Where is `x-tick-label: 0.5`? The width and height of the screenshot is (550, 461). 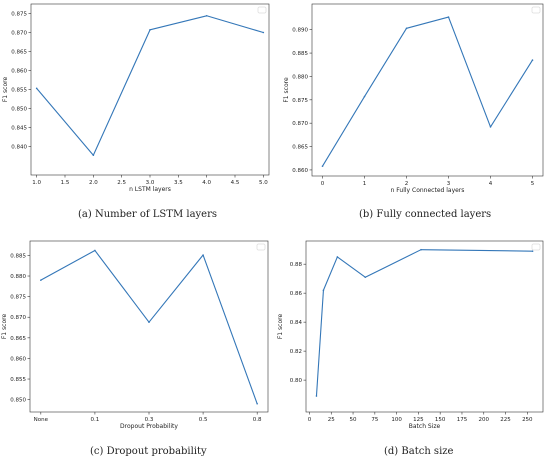 x-tick-label: 0.5 is located at coordinates (203, 420).